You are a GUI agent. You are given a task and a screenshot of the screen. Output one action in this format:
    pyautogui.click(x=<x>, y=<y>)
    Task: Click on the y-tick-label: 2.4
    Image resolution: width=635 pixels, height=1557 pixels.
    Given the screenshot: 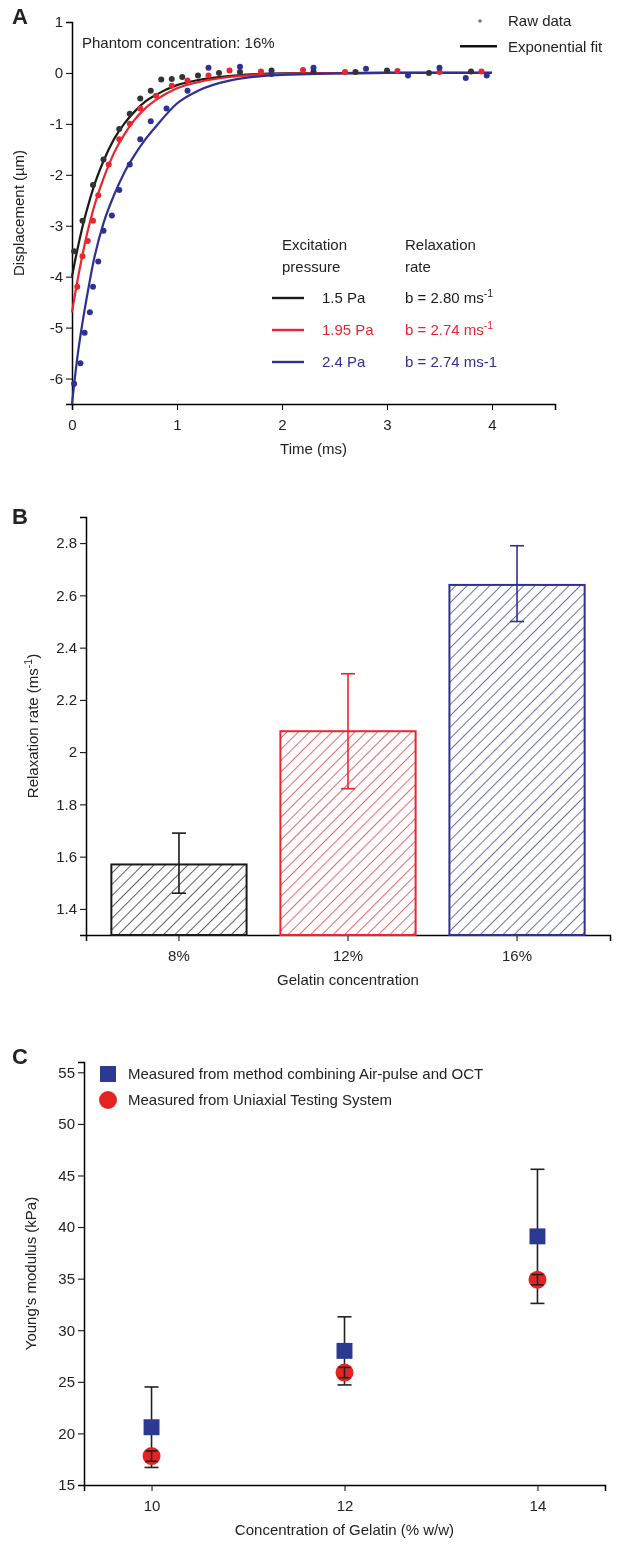 What is the action you would take?
    pyautogui.click(x=66, y=647)
    